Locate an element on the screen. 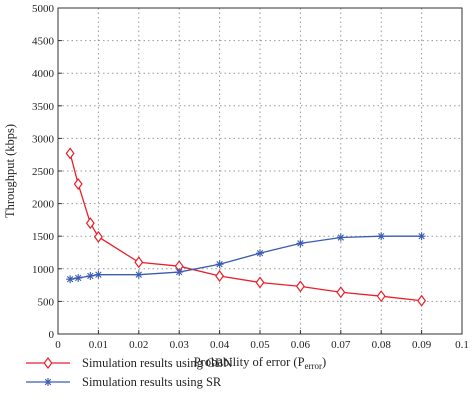 The width and height of the screenshot is (474, 417). y-tick-label: 1500 is located at coordinates (43, 237).